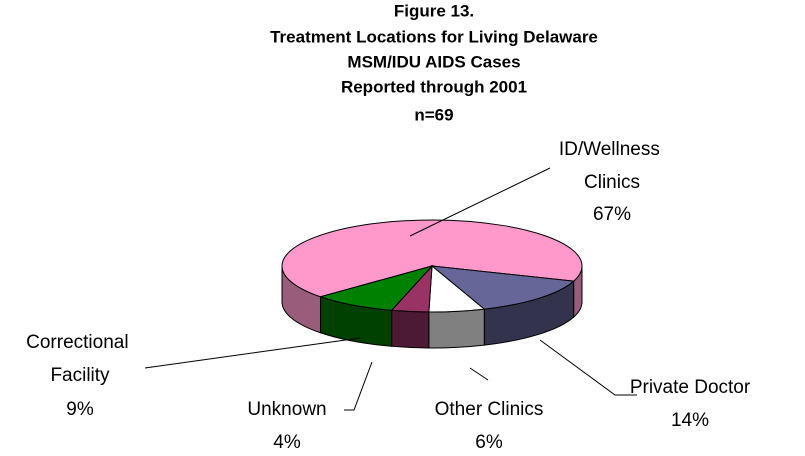 This screenshot has width=805, height=456. What do you see at coordinates (489, 409) in the screenshot?
I see `category-label: Other Clinics` at bounding box center [489, 409].